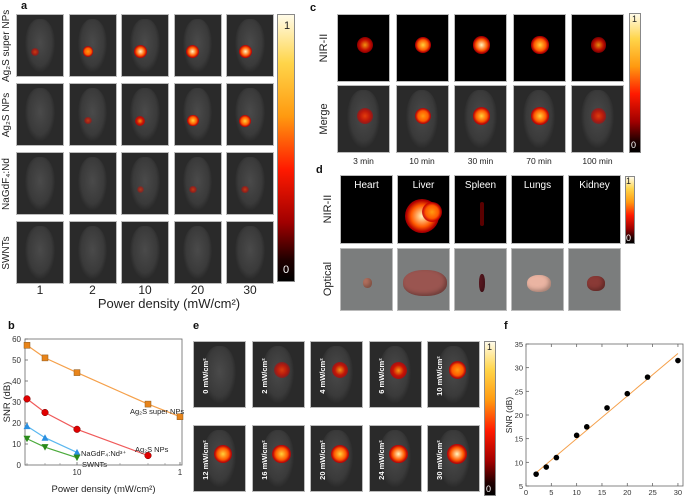 The image size is (685, 498). I want to click on panel-e-power-label: 6 mW/cm², so click(381, 375).